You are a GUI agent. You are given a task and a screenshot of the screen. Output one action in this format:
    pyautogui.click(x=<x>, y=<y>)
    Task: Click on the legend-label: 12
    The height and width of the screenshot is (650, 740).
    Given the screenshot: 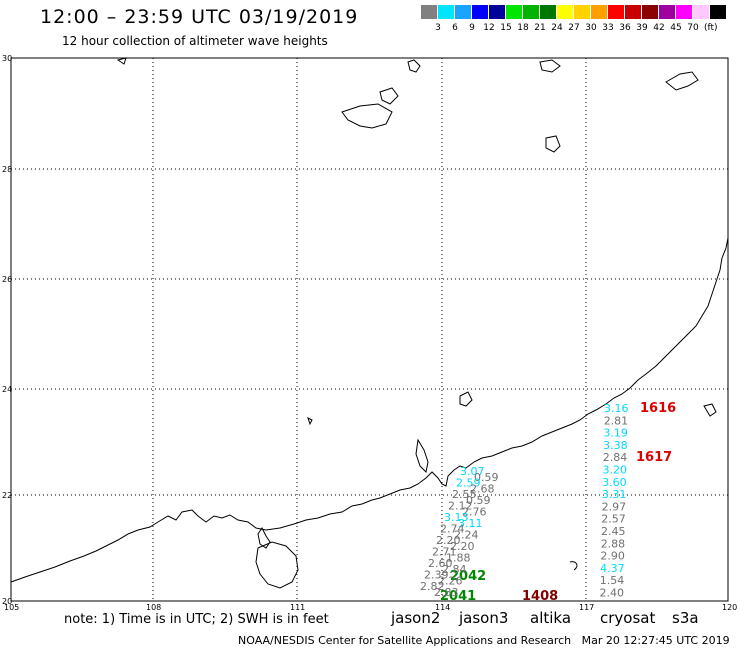 What is the action you would take?
    pyautogui.click(x=489, y=28)
    